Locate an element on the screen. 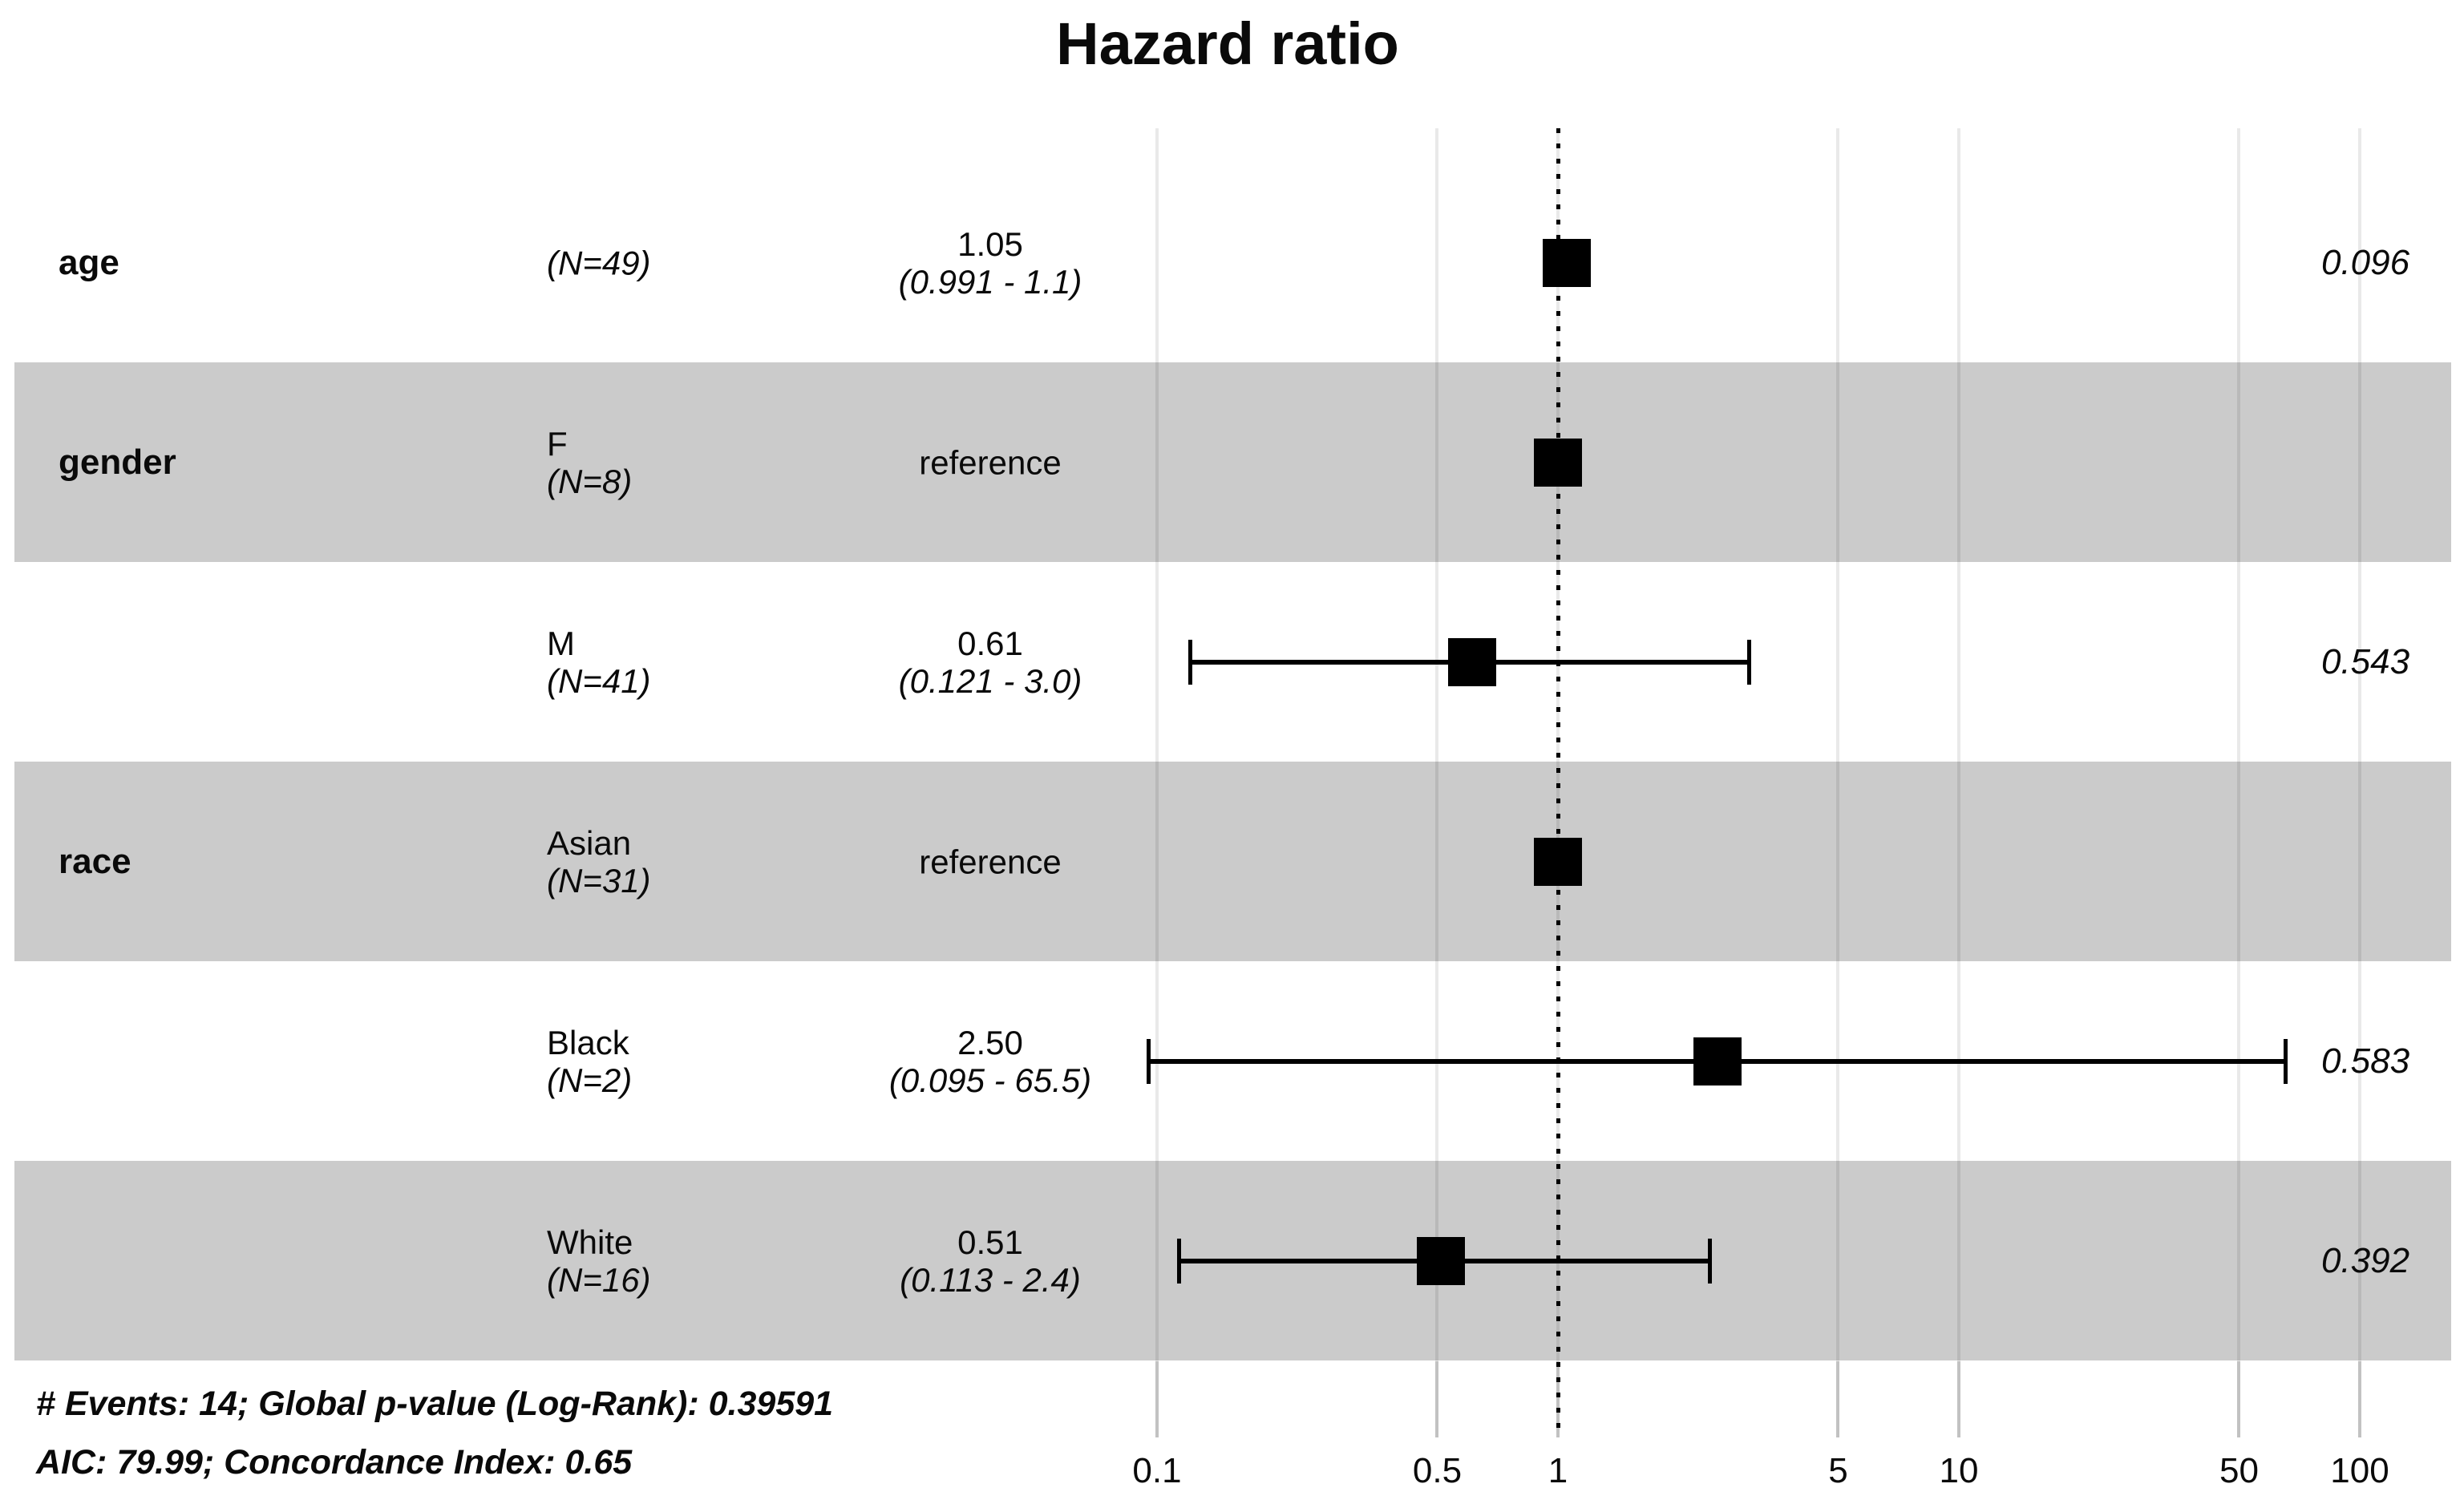 This screenshot has width=2464, height=1512. variable-label: race is located at coordinates (95, 861).